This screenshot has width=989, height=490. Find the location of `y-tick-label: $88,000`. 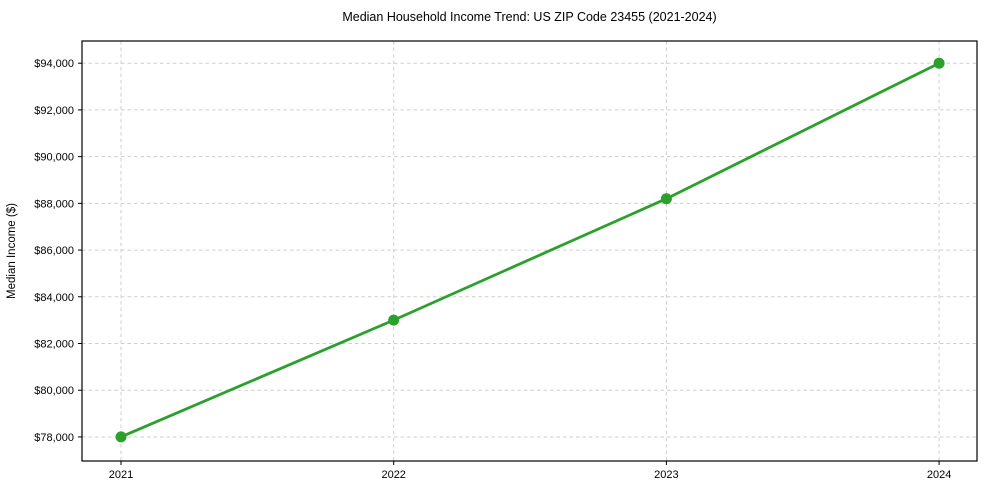

y-tick-label: $88,000 is located at coordinates (54, 204).